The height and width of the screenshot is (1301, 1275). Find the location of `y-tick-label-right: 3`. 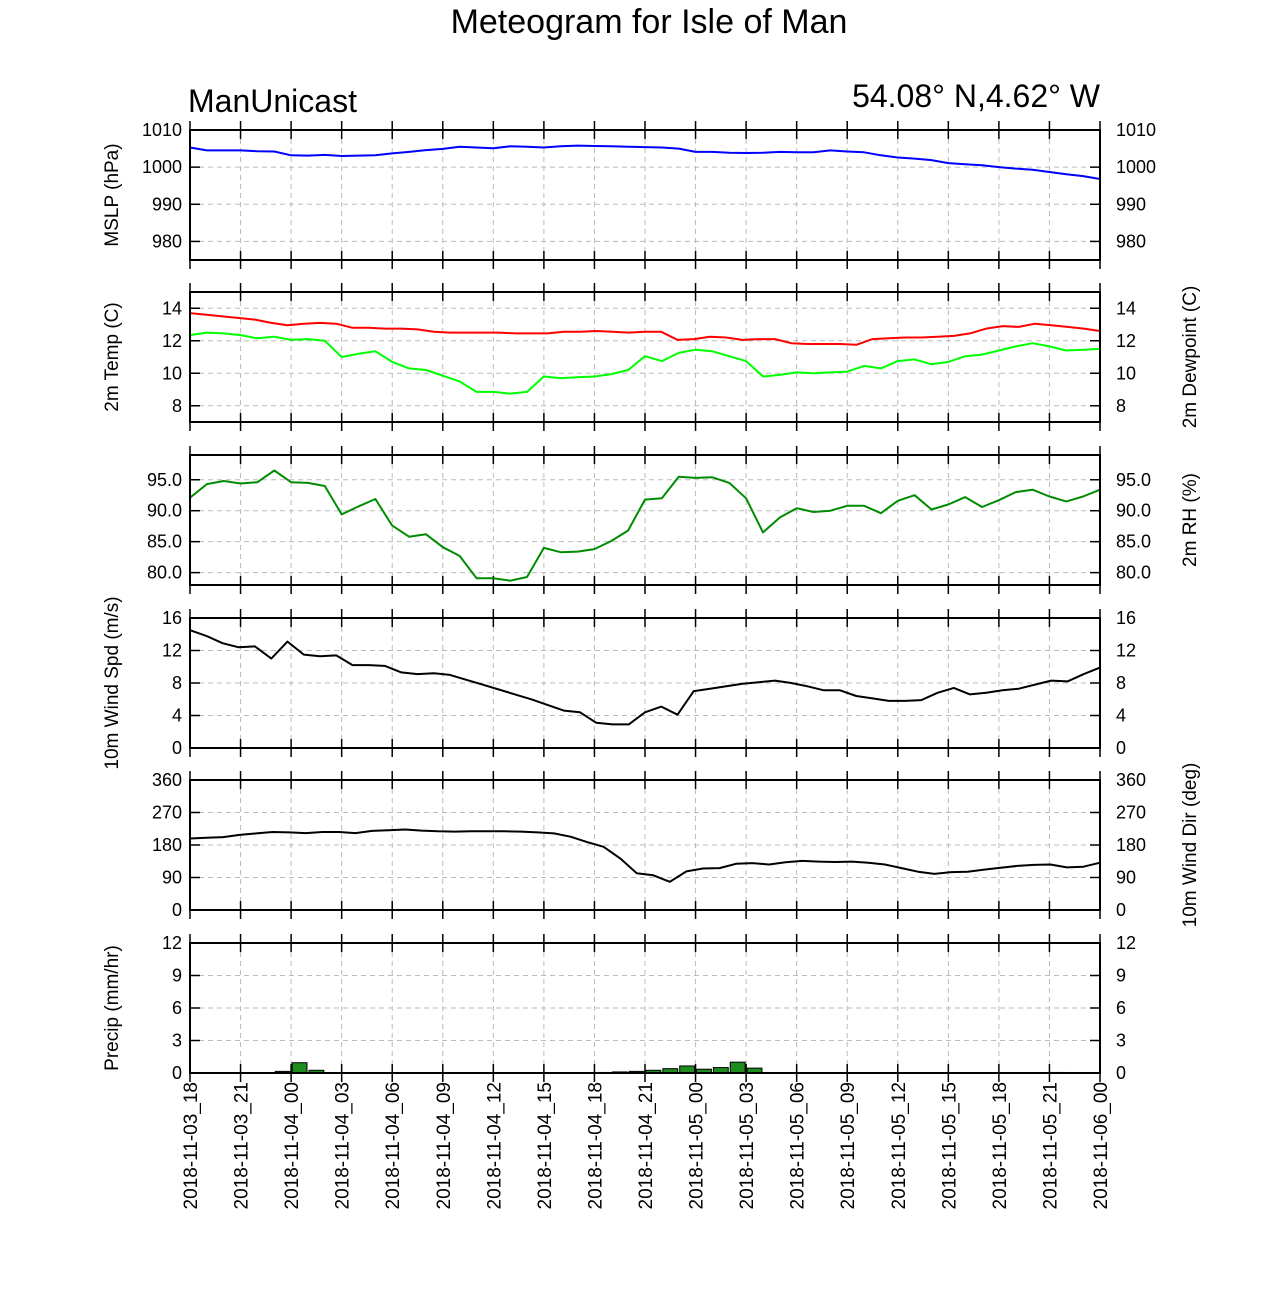

y-tick-label-right: 3 is located at coordinates (1121, 1041).